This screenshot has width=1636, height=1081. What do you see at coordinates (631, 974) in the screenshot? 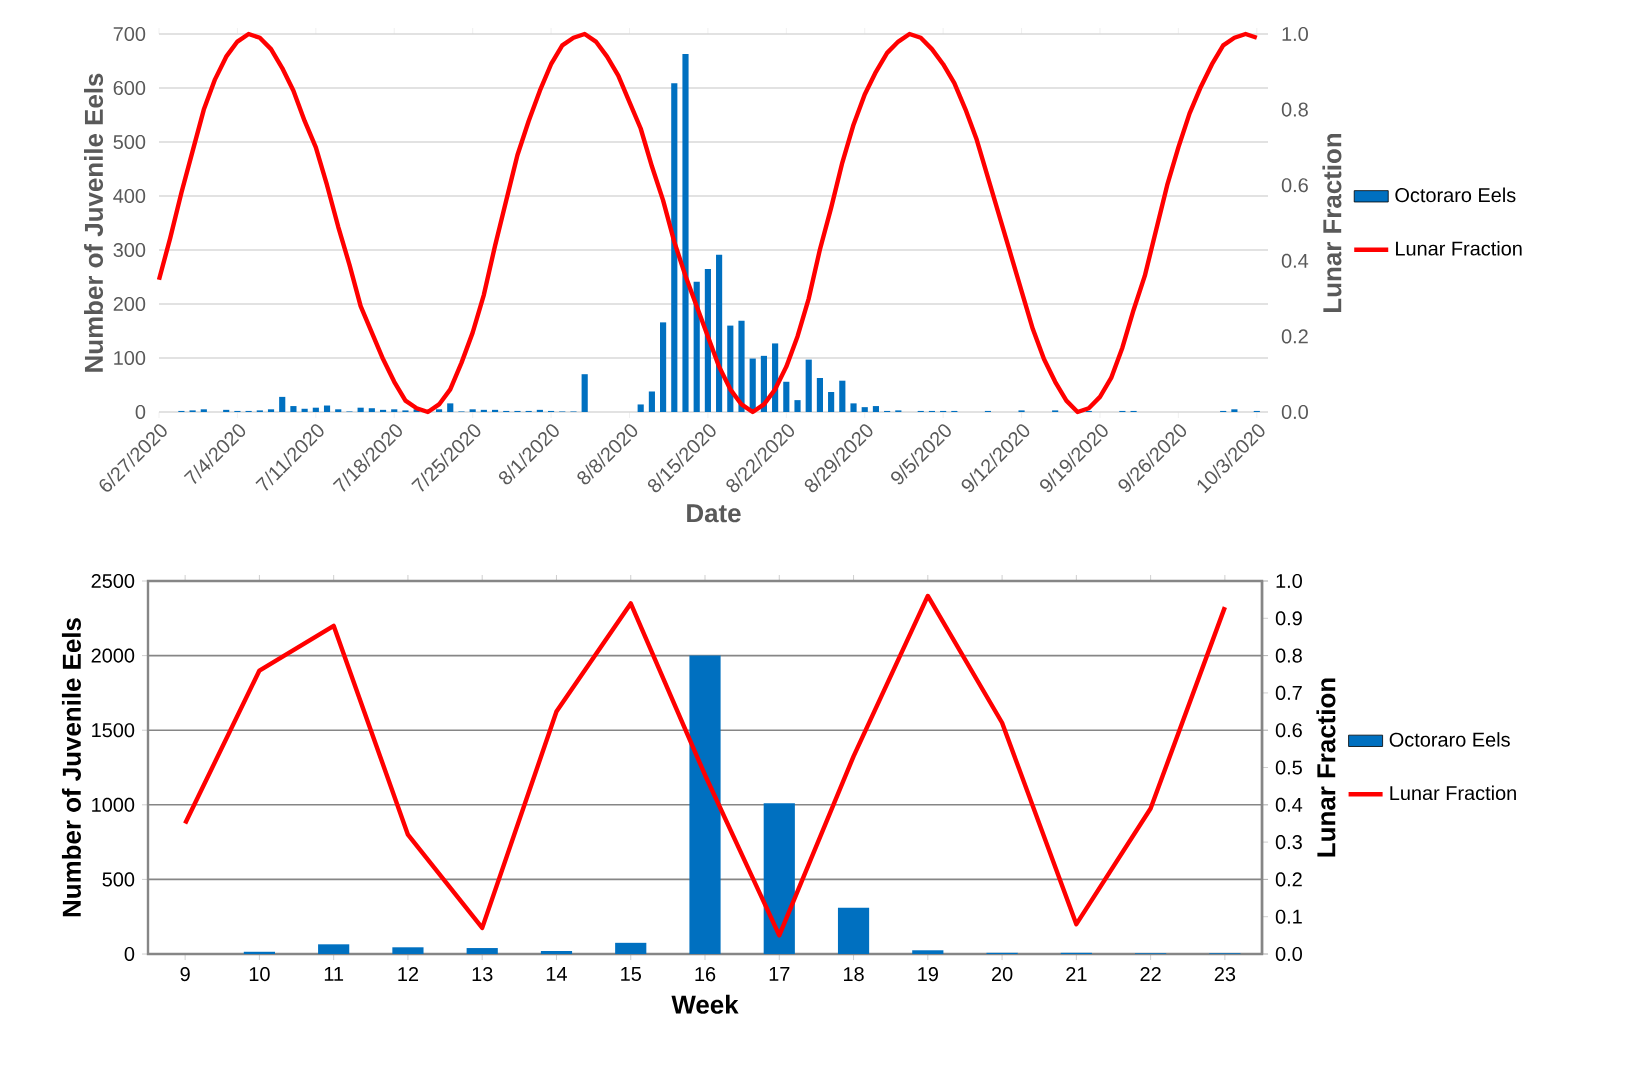
I see `x-tick-label: 15` at bounding box center [631, 974].